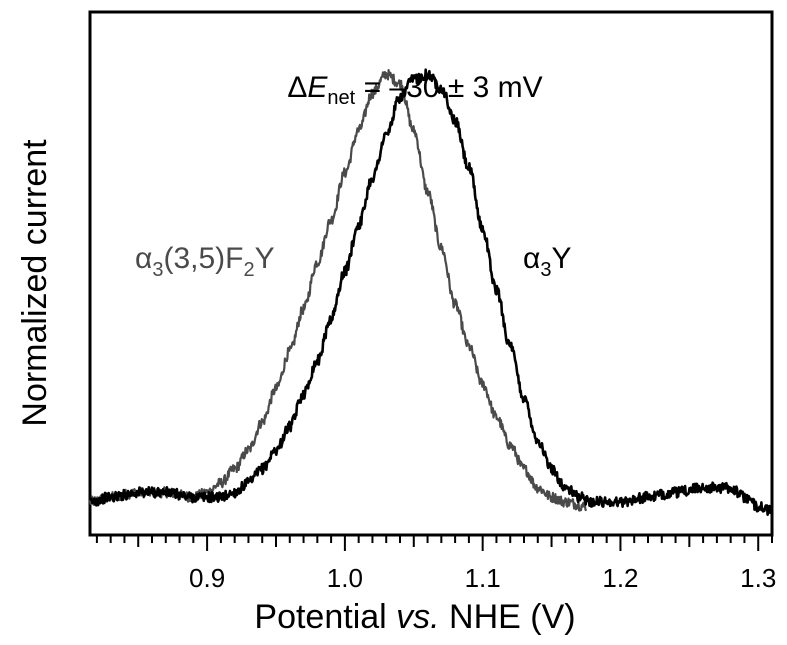  Describe the element at coordinates (207, 578) in the screenshot. I see `x-tick-label: 0.9` at that location.